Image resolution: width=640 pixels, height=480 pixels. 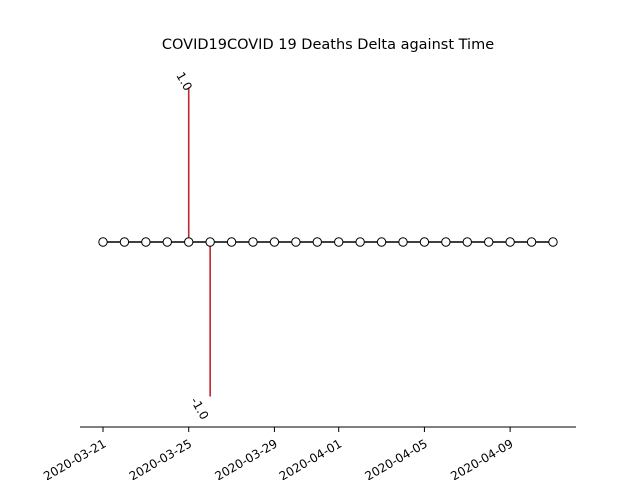 I want to click on x-tick-label: 2020-03-29, so click(x=246, y=458).